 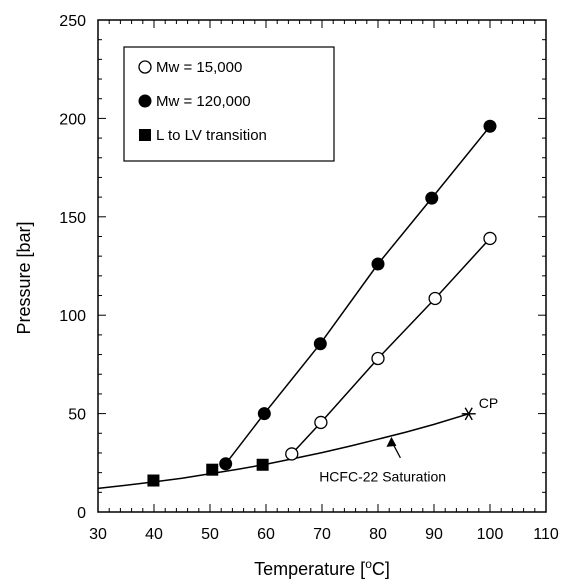 I want to click on x-axis-title-suffix: C], so click(x=381, y=569).